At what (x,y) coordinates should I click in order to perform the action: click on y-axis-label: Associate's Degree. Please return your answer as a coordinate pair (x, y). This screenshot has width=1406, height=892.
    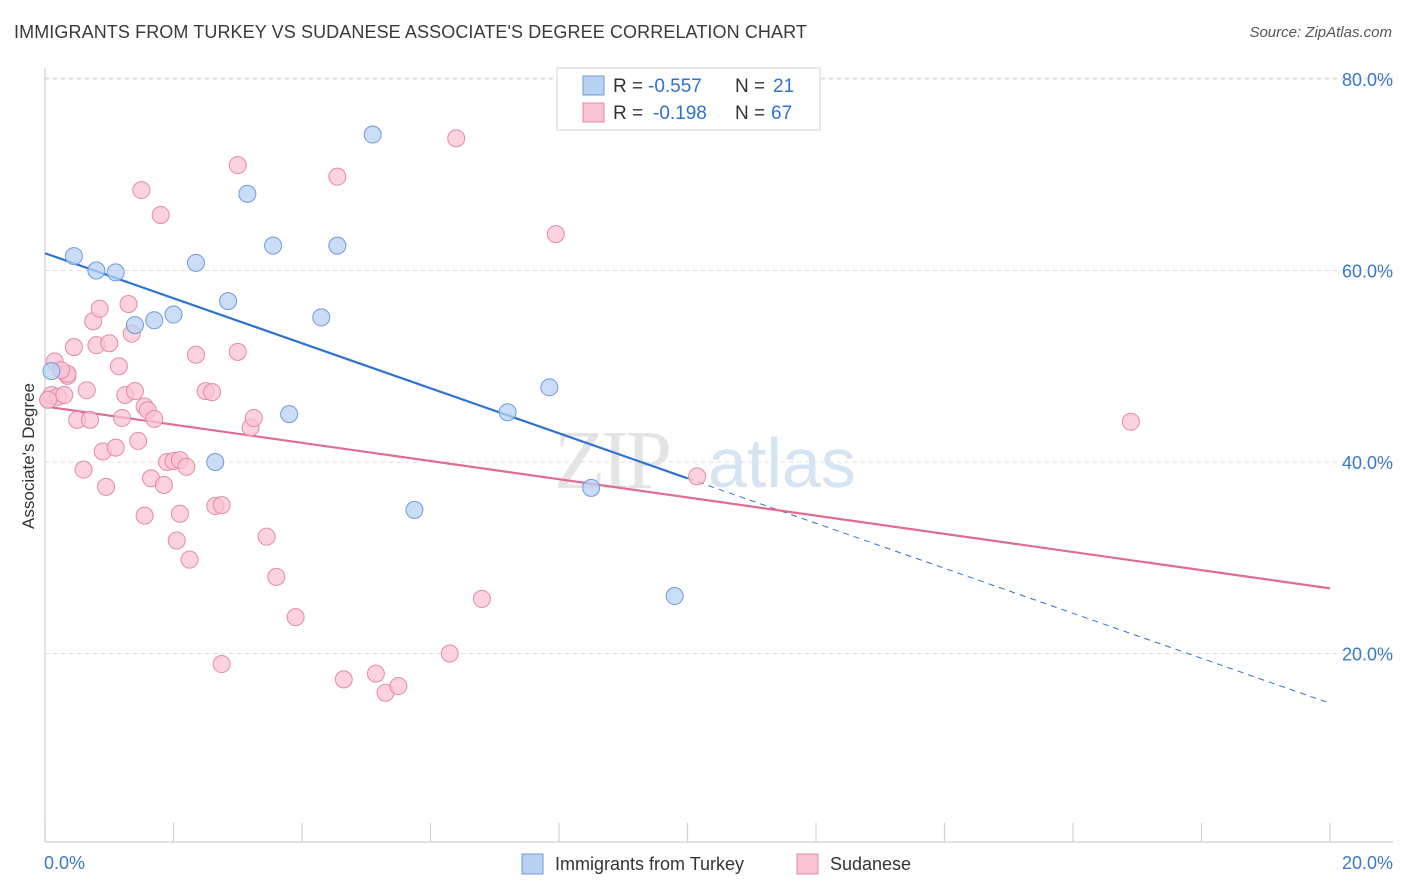
    Looking at the image, I should click on (28, 456).